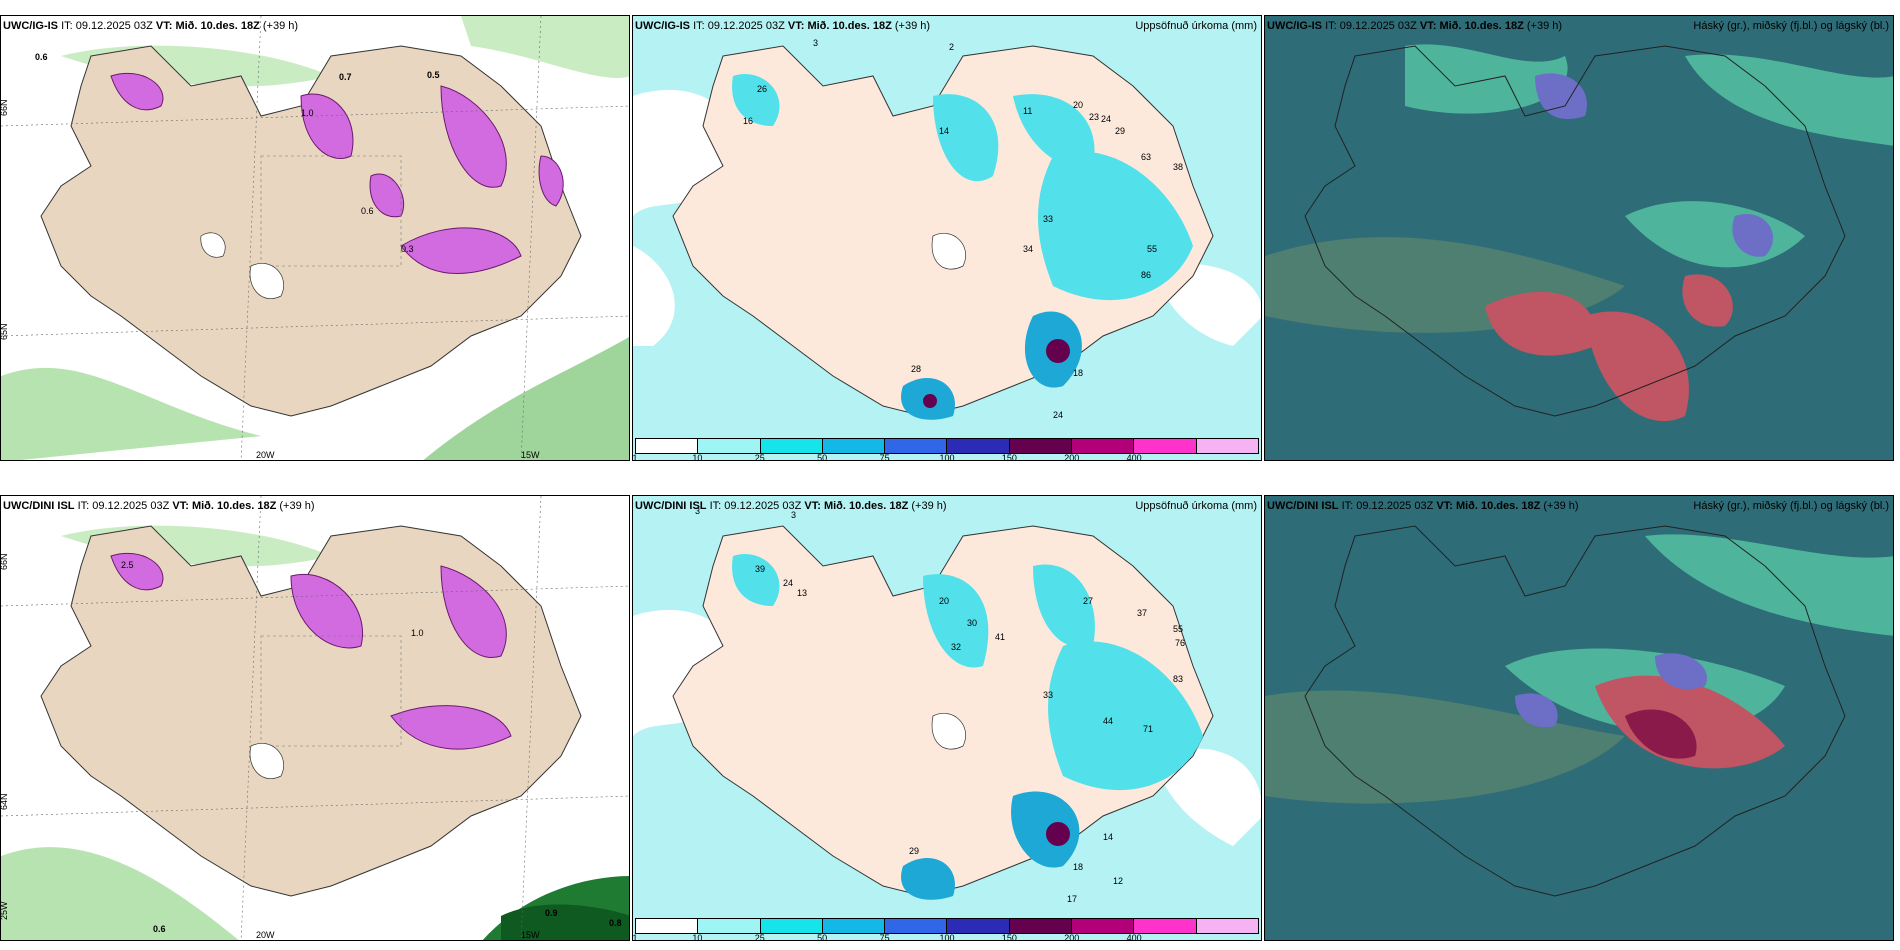 The width and height of the screenshot is (1900, 950). Describe the element at coordinates (1027, 111) in the screenshot. I see `value-label: 11` at that location.